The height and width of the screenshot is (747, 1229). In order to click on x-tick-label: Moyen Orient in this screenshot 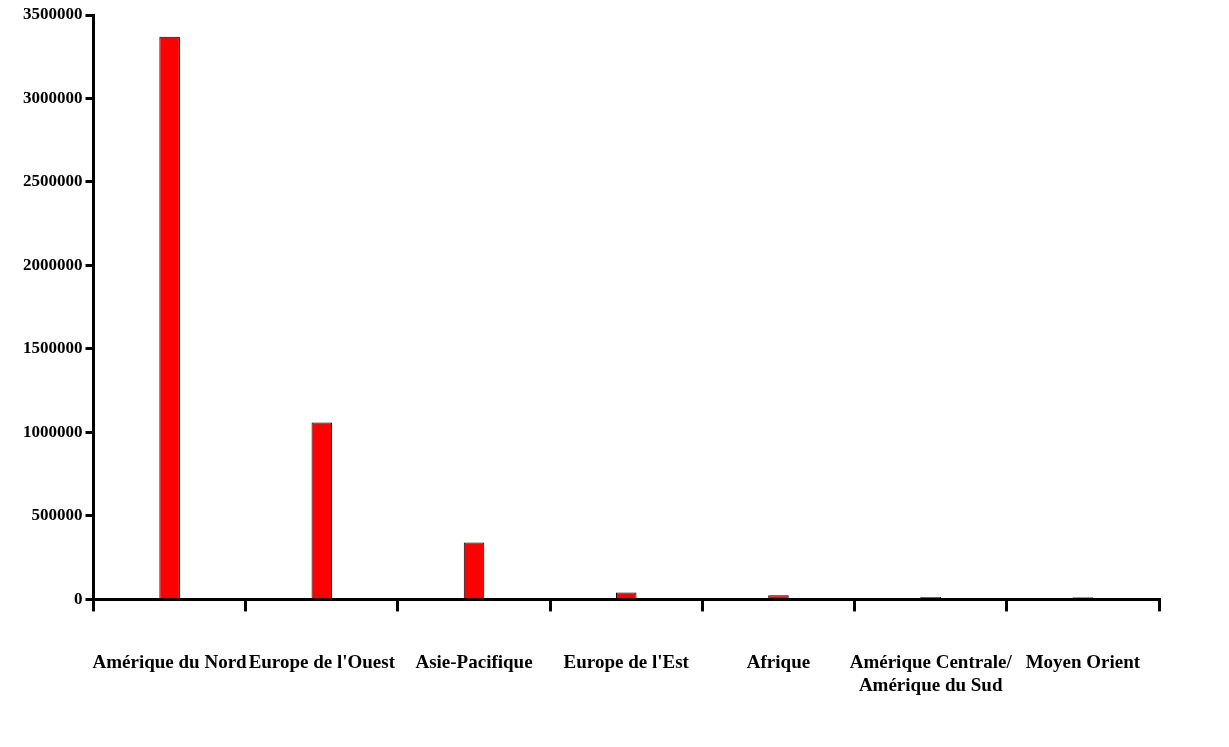, I will do `click(1083, 661)`.